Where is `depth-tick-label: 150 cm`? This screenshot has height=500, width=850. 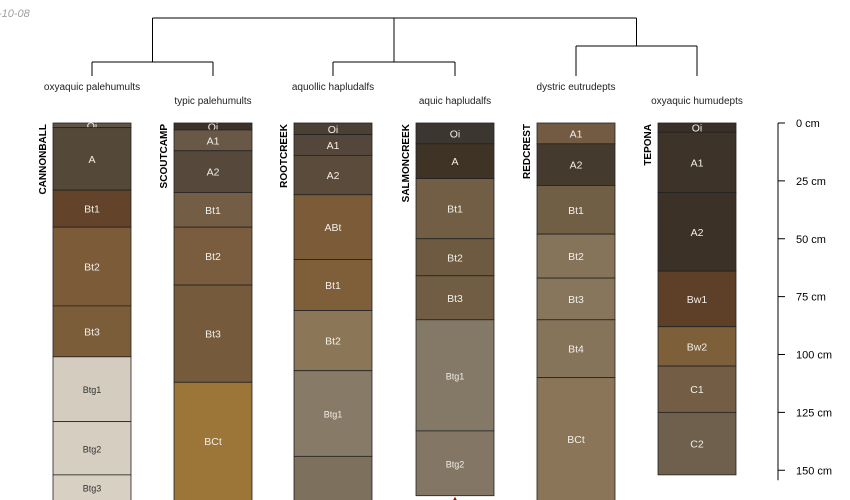
depth-tick-label: 150 cm is located at coordinates (814, 471).